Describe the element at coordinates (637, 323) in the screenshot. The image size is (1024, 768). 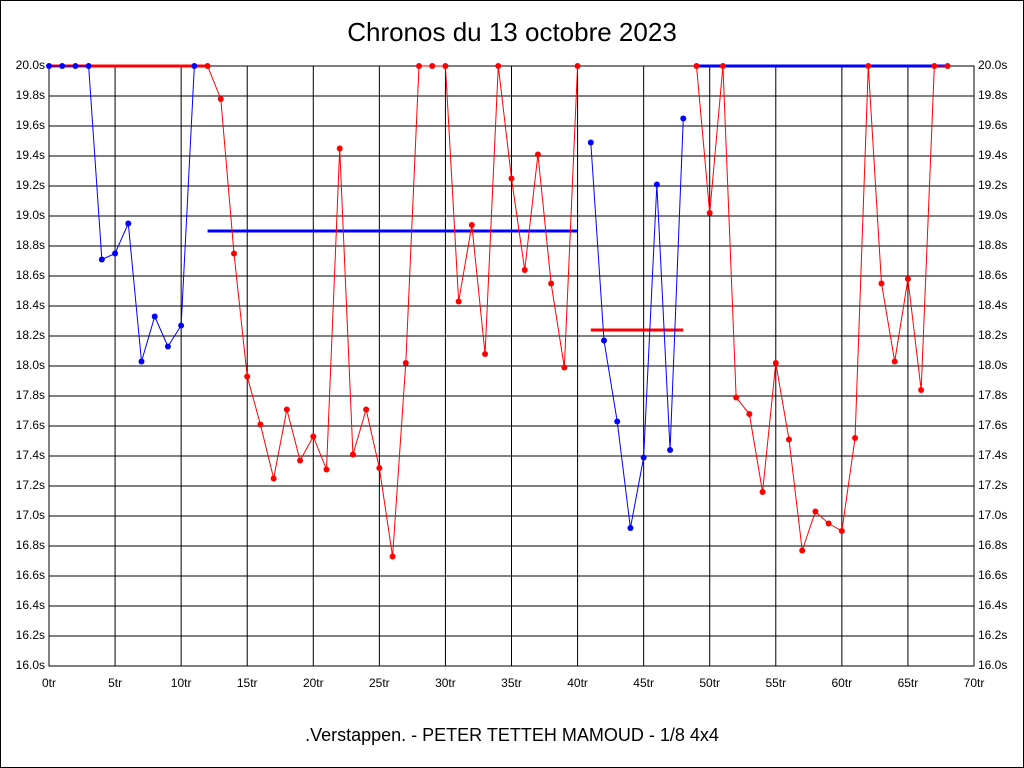
I see `series-line` at that location.